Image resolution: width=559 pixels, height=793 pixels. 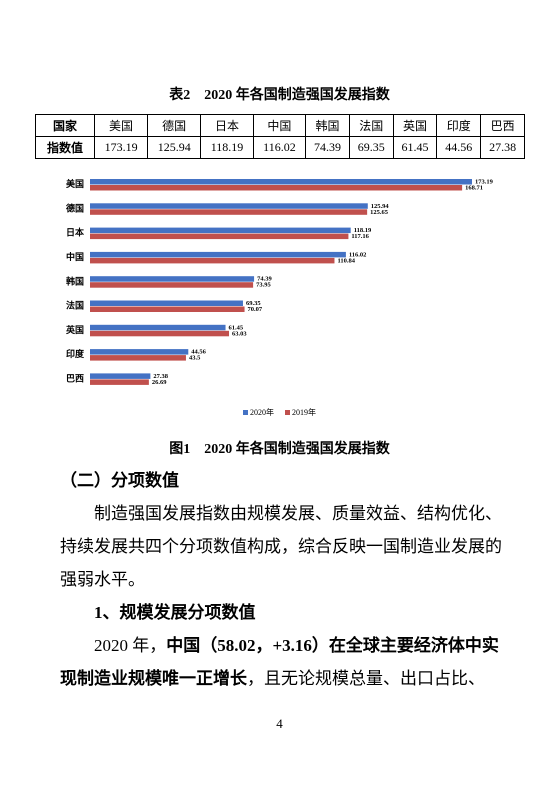 What do you see at coordinates (159, 382) in the screenshot?
I see `data-label: 26.69` at bounding box center [159, 382].